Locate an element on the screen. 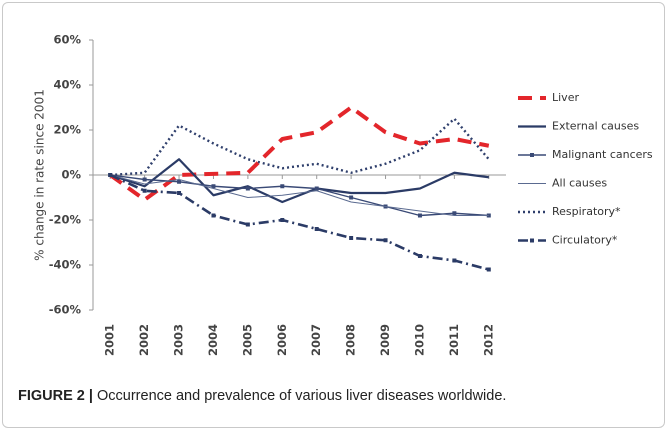  y-tick-label: 20% is located at coordinates (67, 130).